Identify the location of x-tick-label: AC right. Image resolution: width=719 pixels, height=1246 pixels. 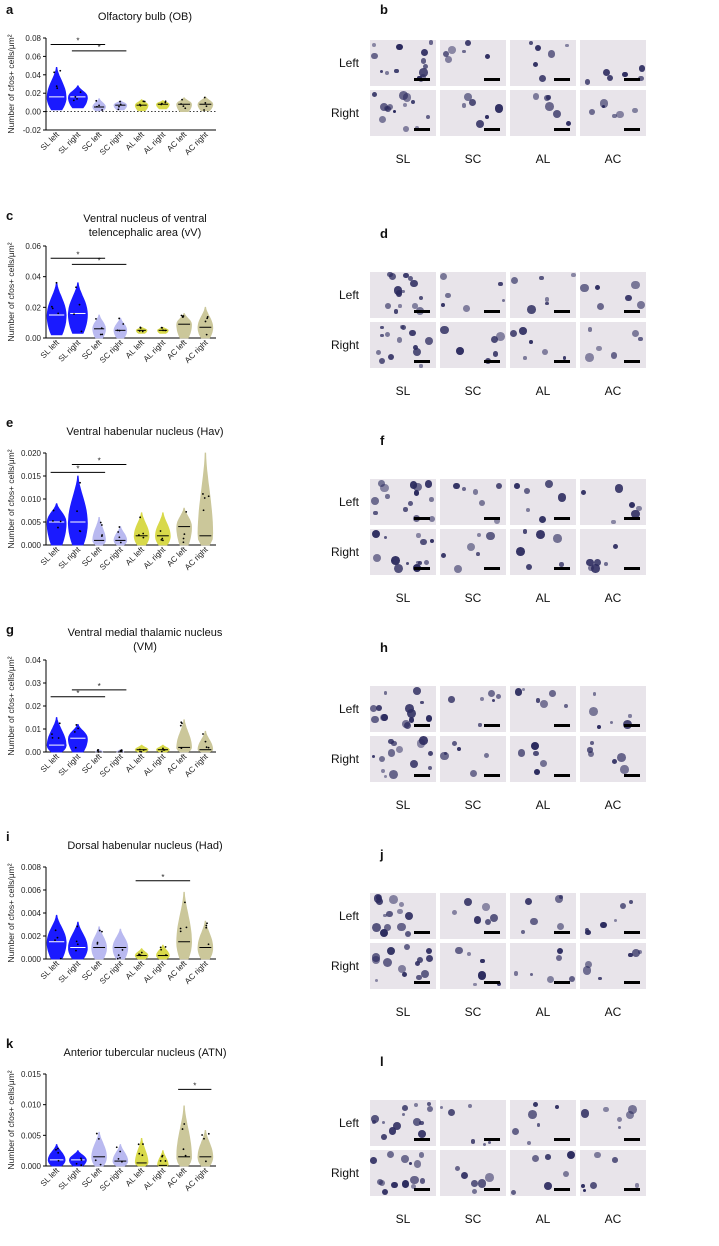
(196, 143).